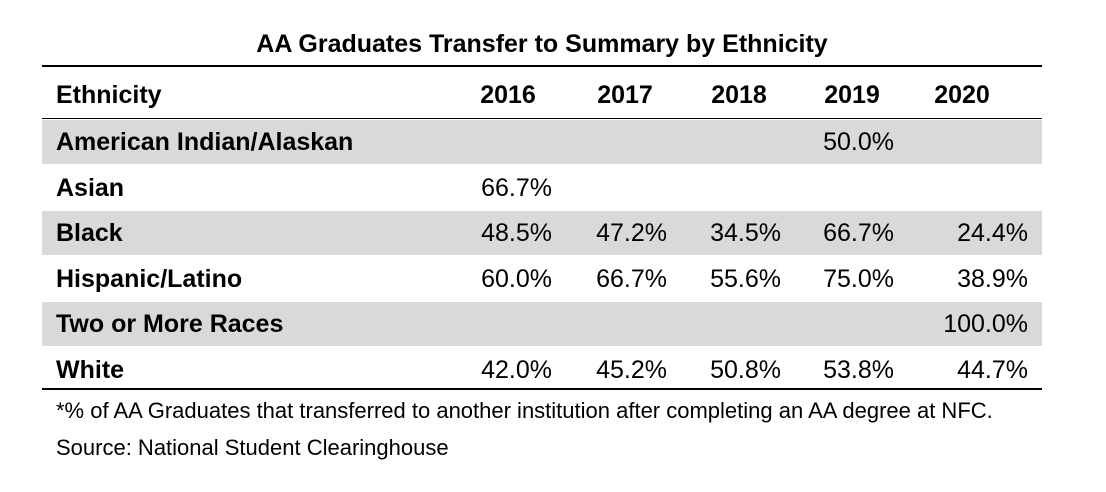 This screenshot has height=492, width=1106. I want to click on row-label: Asian, so click(90, 187).